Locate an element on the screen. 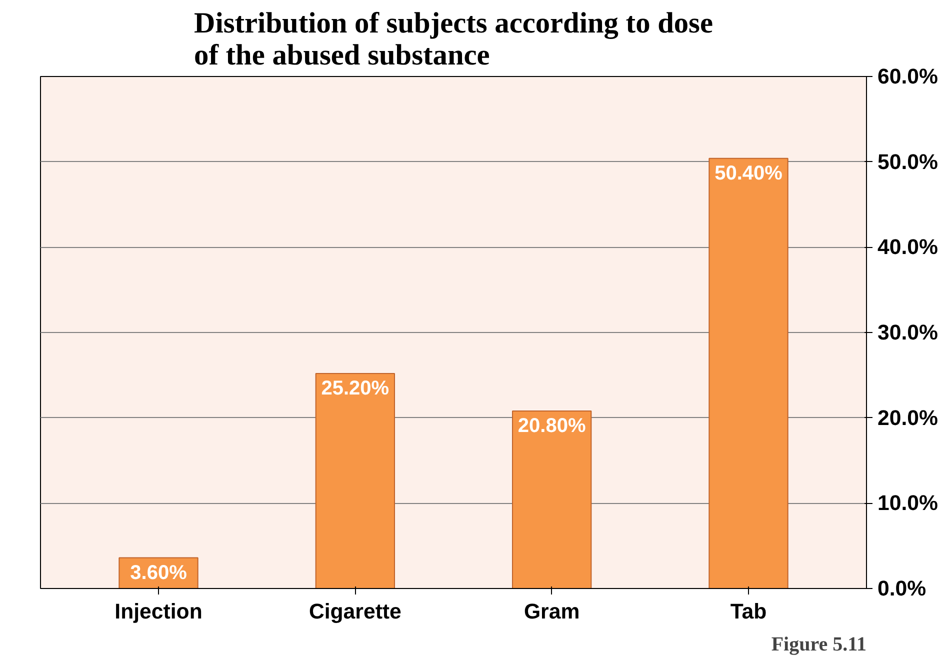  x-tick-label: Cigarette is located at coordinates (355, 612).